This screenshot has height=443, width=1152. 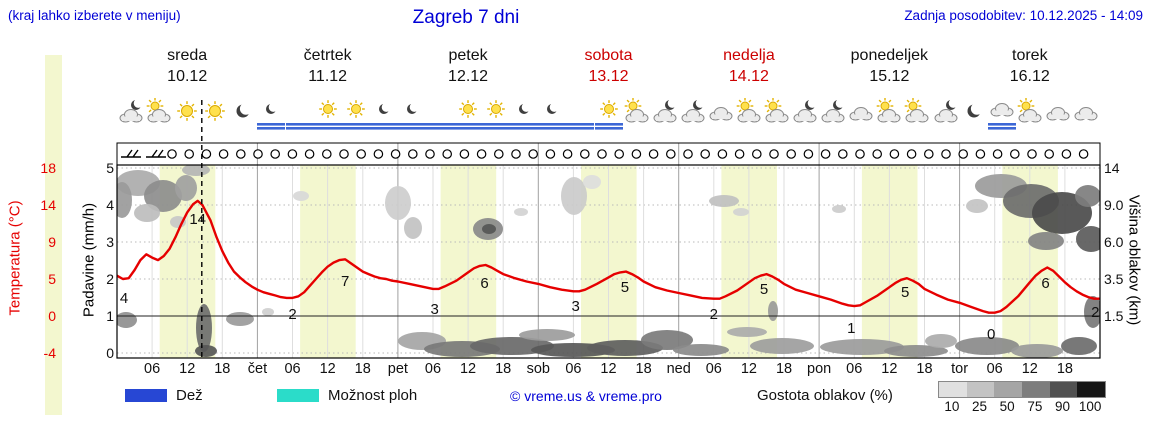 What do you see at coordinates (1095, 312) in the screenshot?
I see `svg-text: 2` at bounding box center [1095, 312].